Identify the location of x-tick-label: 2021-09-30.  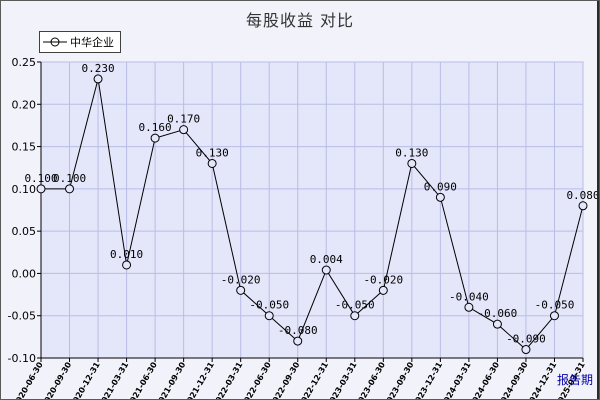
(171, 379).